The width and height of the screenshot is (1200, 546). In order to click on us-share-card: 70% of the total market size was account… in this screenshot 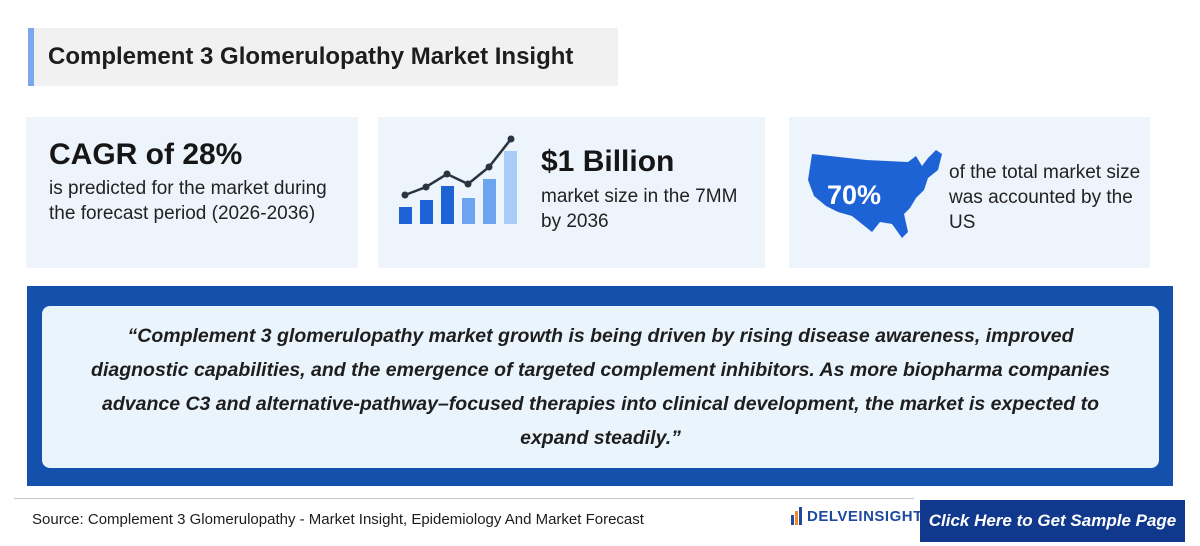, I will do `click(969, 192)`.